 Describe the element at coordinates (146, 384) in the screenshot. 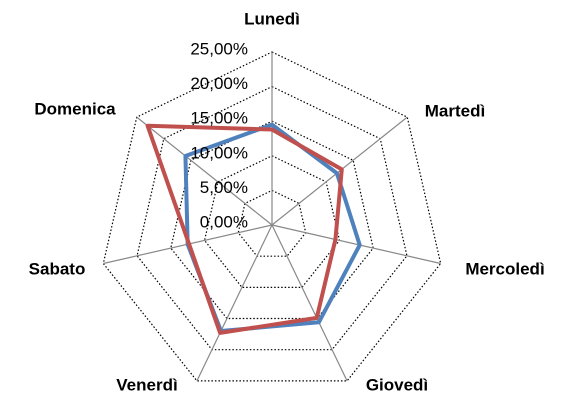

I see `category-label: Venerdì` at that location.